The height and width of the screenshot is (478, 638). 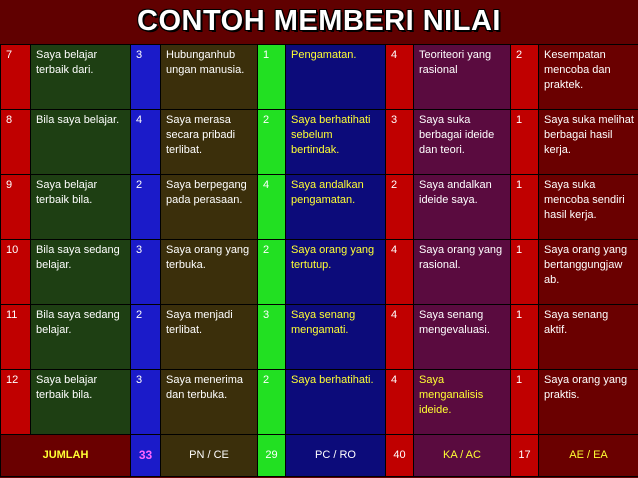 What do you see at coordinates (209, 337) in the screenshot?
I see `statement-cell: Saya menjadi terlibat.` at bounding box center [209, 337].